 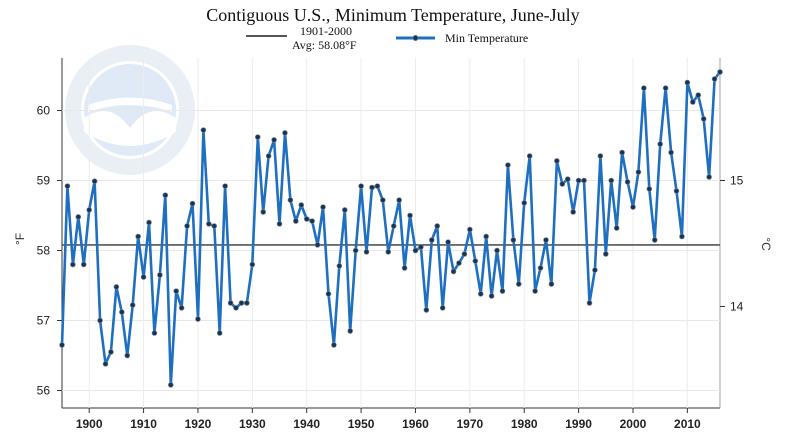 I want to click on y-axis-ticks: 56 57 58 59 60, so click(x=49, y=251).